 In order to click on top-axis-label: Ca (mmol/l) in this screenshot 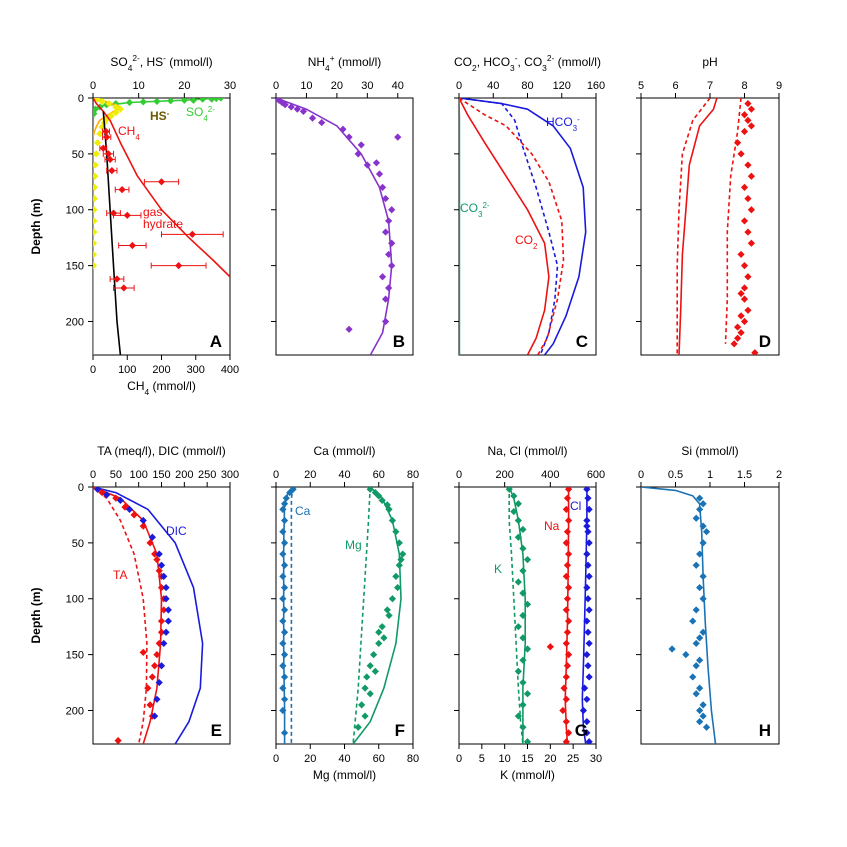, I will do `click(345, 451)`.